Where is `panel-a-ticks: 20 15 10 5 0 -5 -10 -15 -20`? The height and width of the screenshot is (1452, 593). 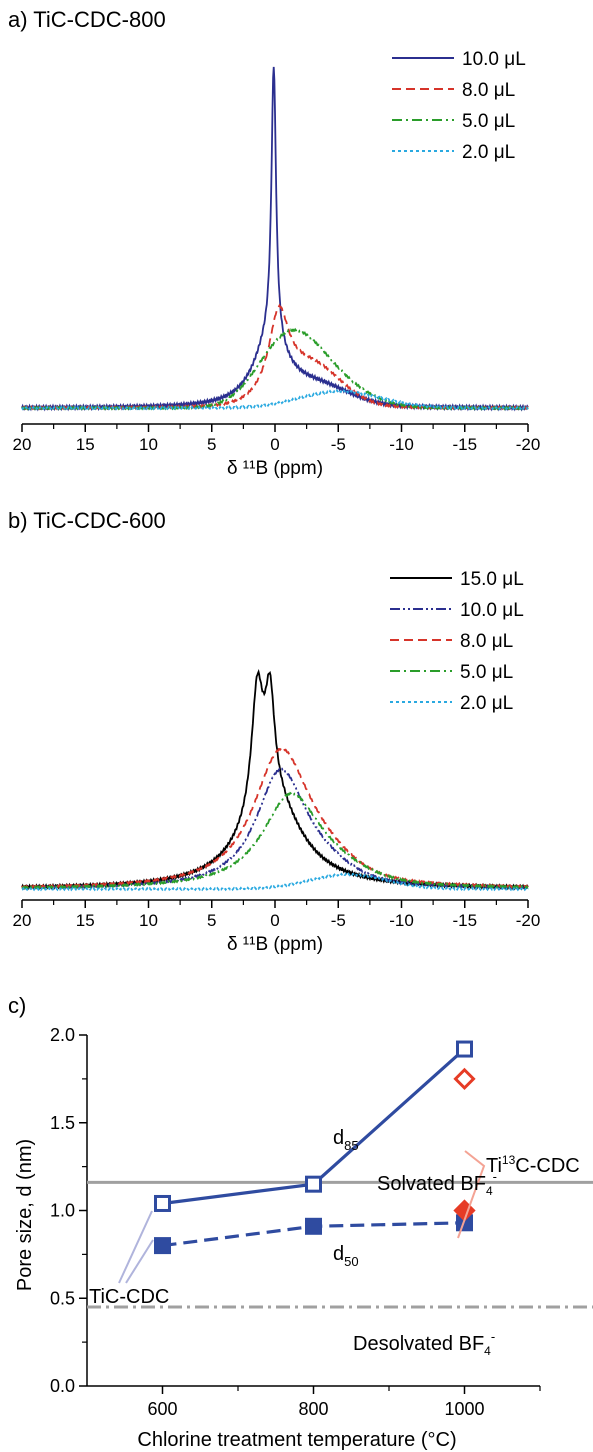 panel-a-ticks: 20 15 10 5 0 -5 -10 -15 -20 is located at coordinates (277, 439).